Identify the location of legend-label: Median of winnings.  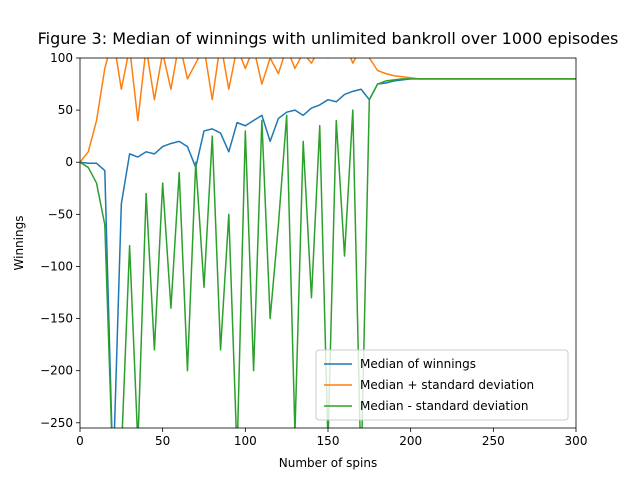
(418, 364).